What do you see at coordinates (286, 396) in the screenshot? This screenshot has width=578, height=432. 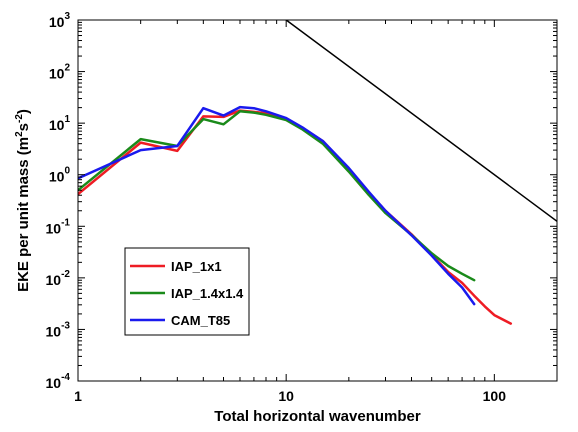 I see `x-tick-label: 10` at bounding box center [286, 396].